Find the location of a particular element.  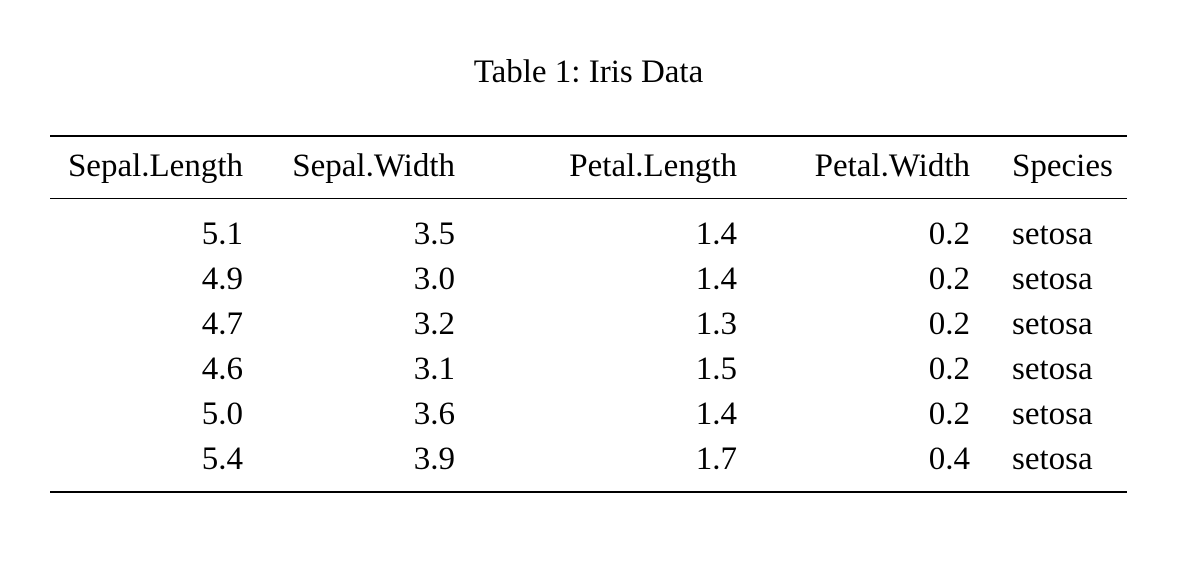

table-cell: 5.0 is located at coordinates (222, 414).